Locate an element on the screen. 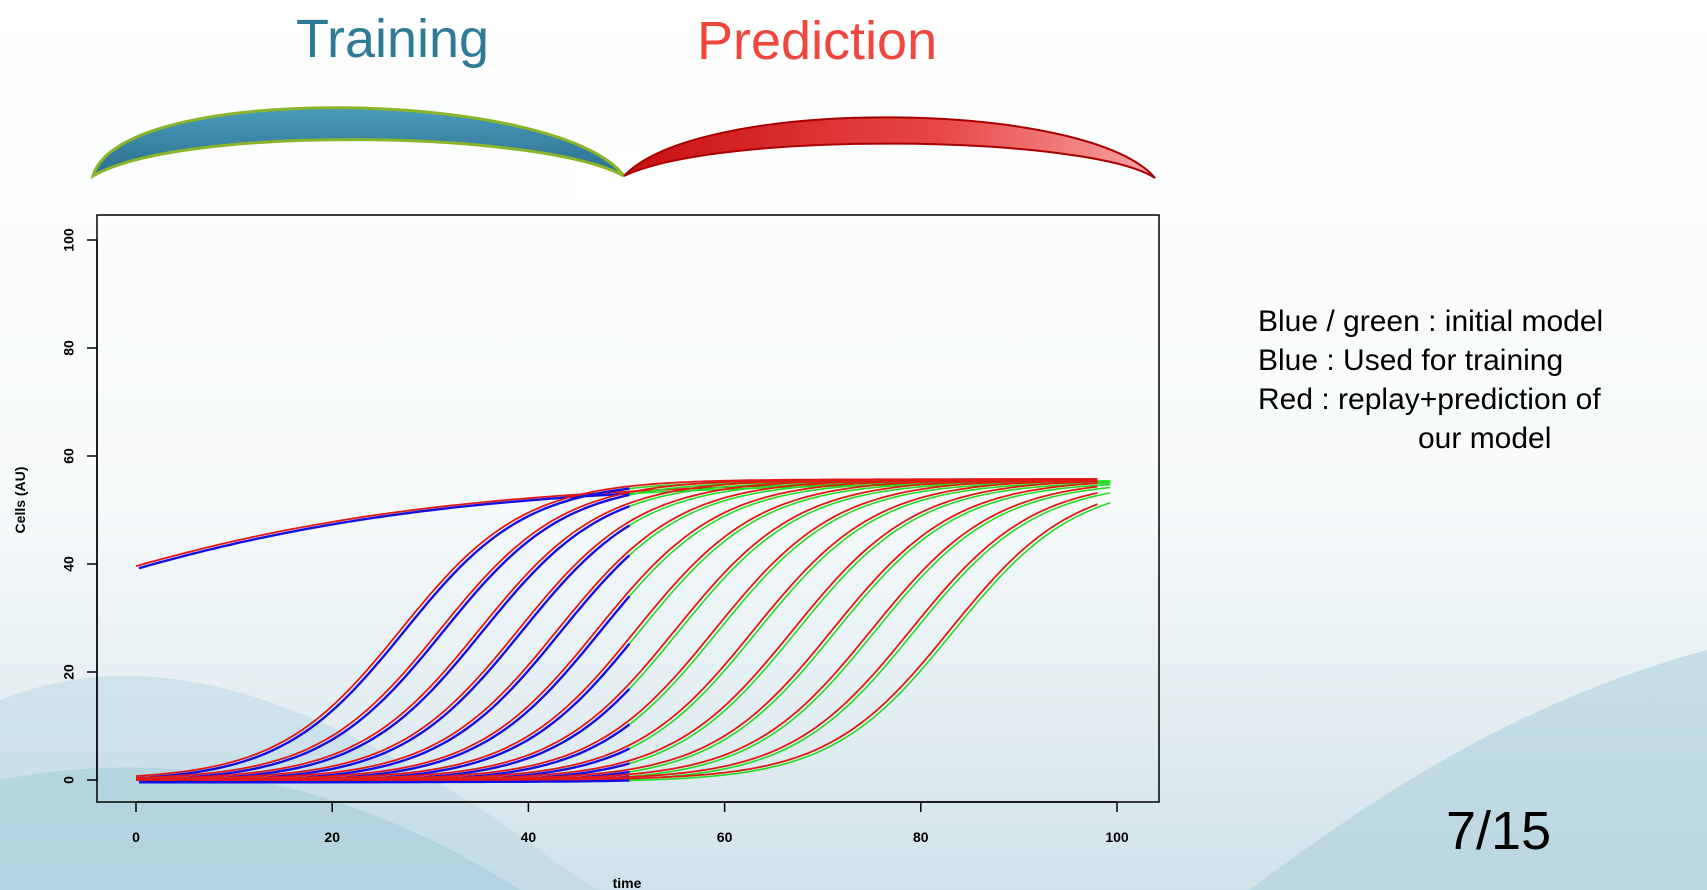 This screenshot has width=1707, height=890. legend-line-4: our model is located at coordinates (1485, 438).